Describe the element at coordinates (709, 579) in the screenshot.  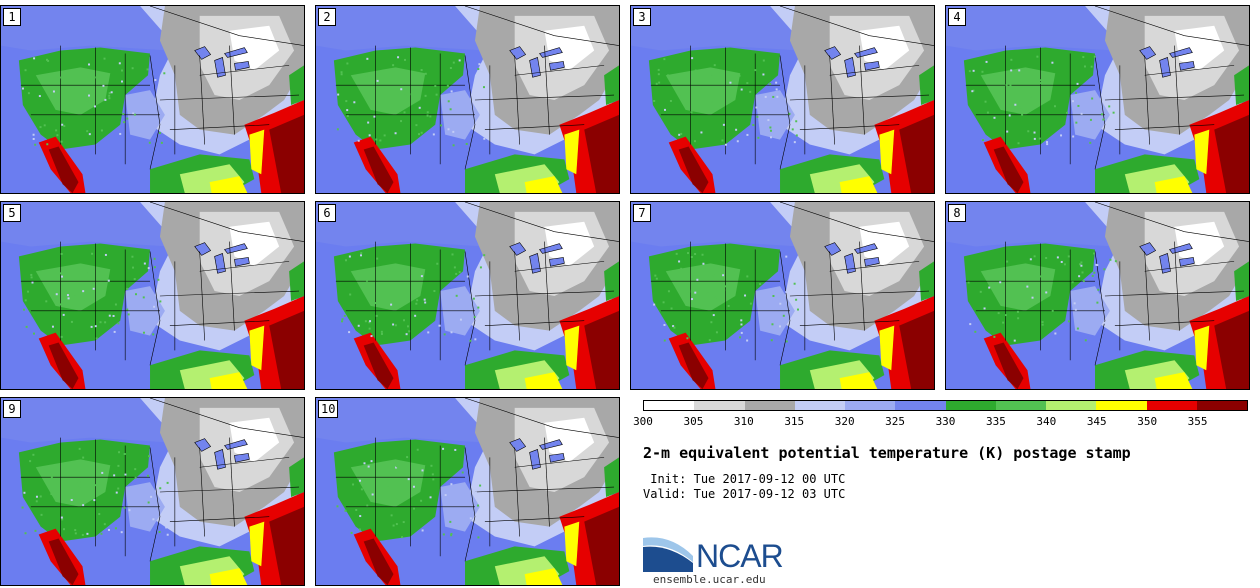
I see `ensemble-url: ensemble.ucar.edu` at that location.